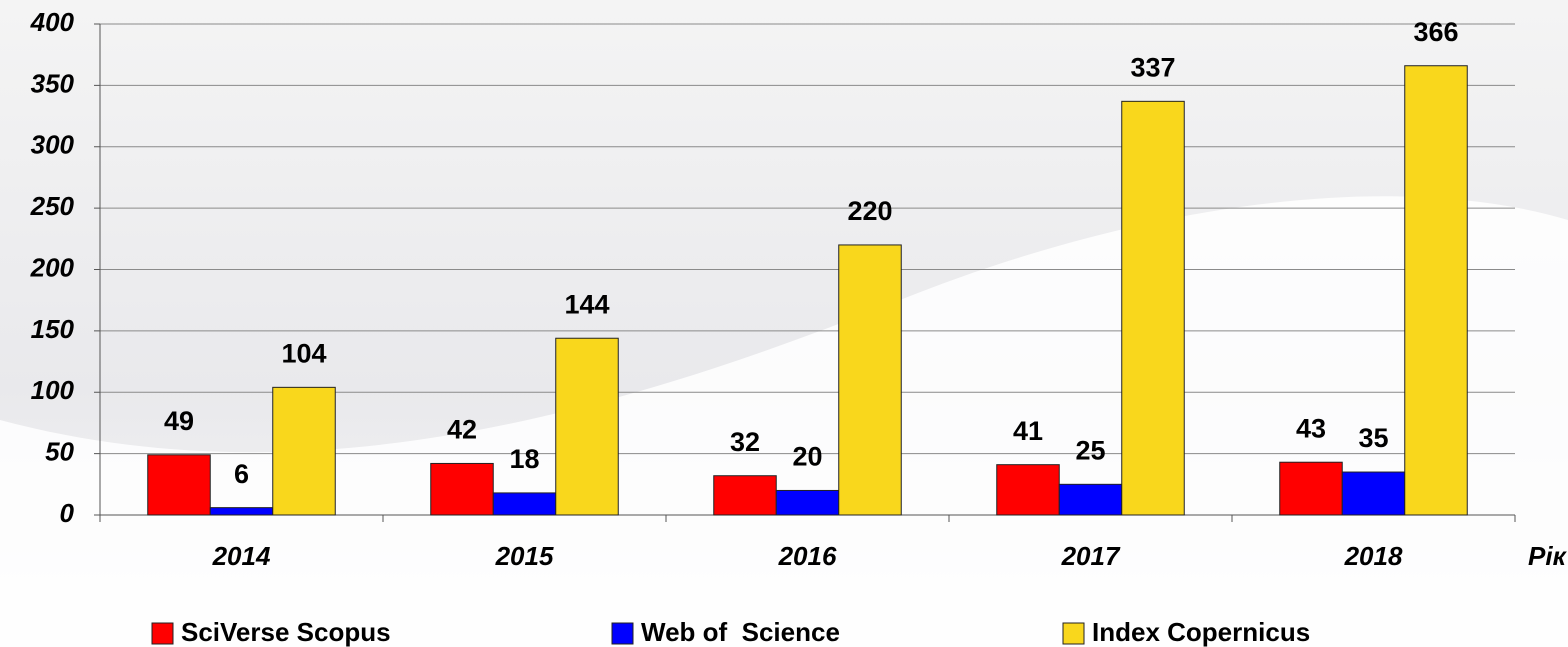  I want to click on value-label: 20, so click(807, 457).